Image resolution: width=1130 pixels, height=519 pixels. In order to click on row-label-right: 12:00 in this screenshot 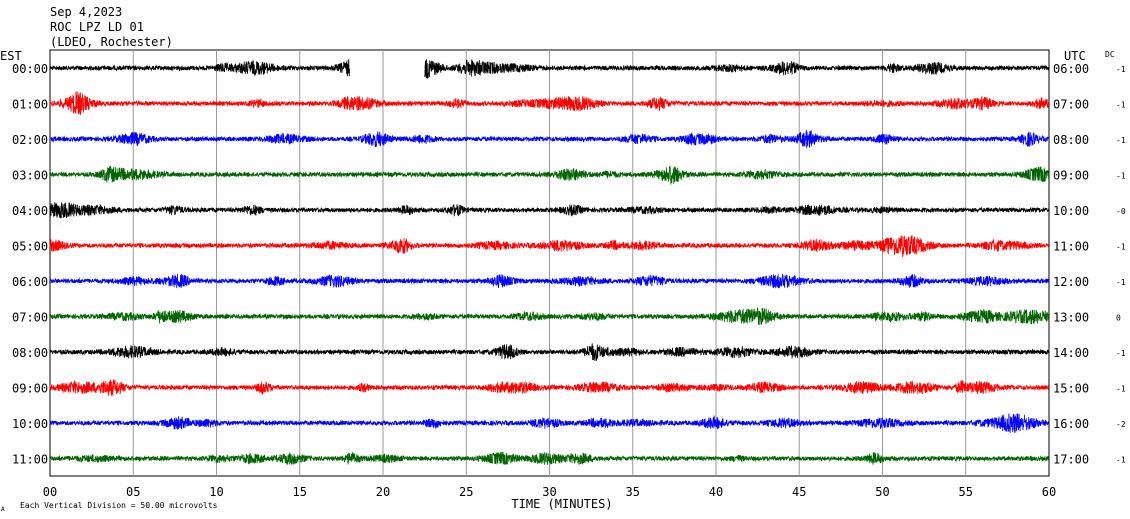, I will do `click(1071, 282)`.